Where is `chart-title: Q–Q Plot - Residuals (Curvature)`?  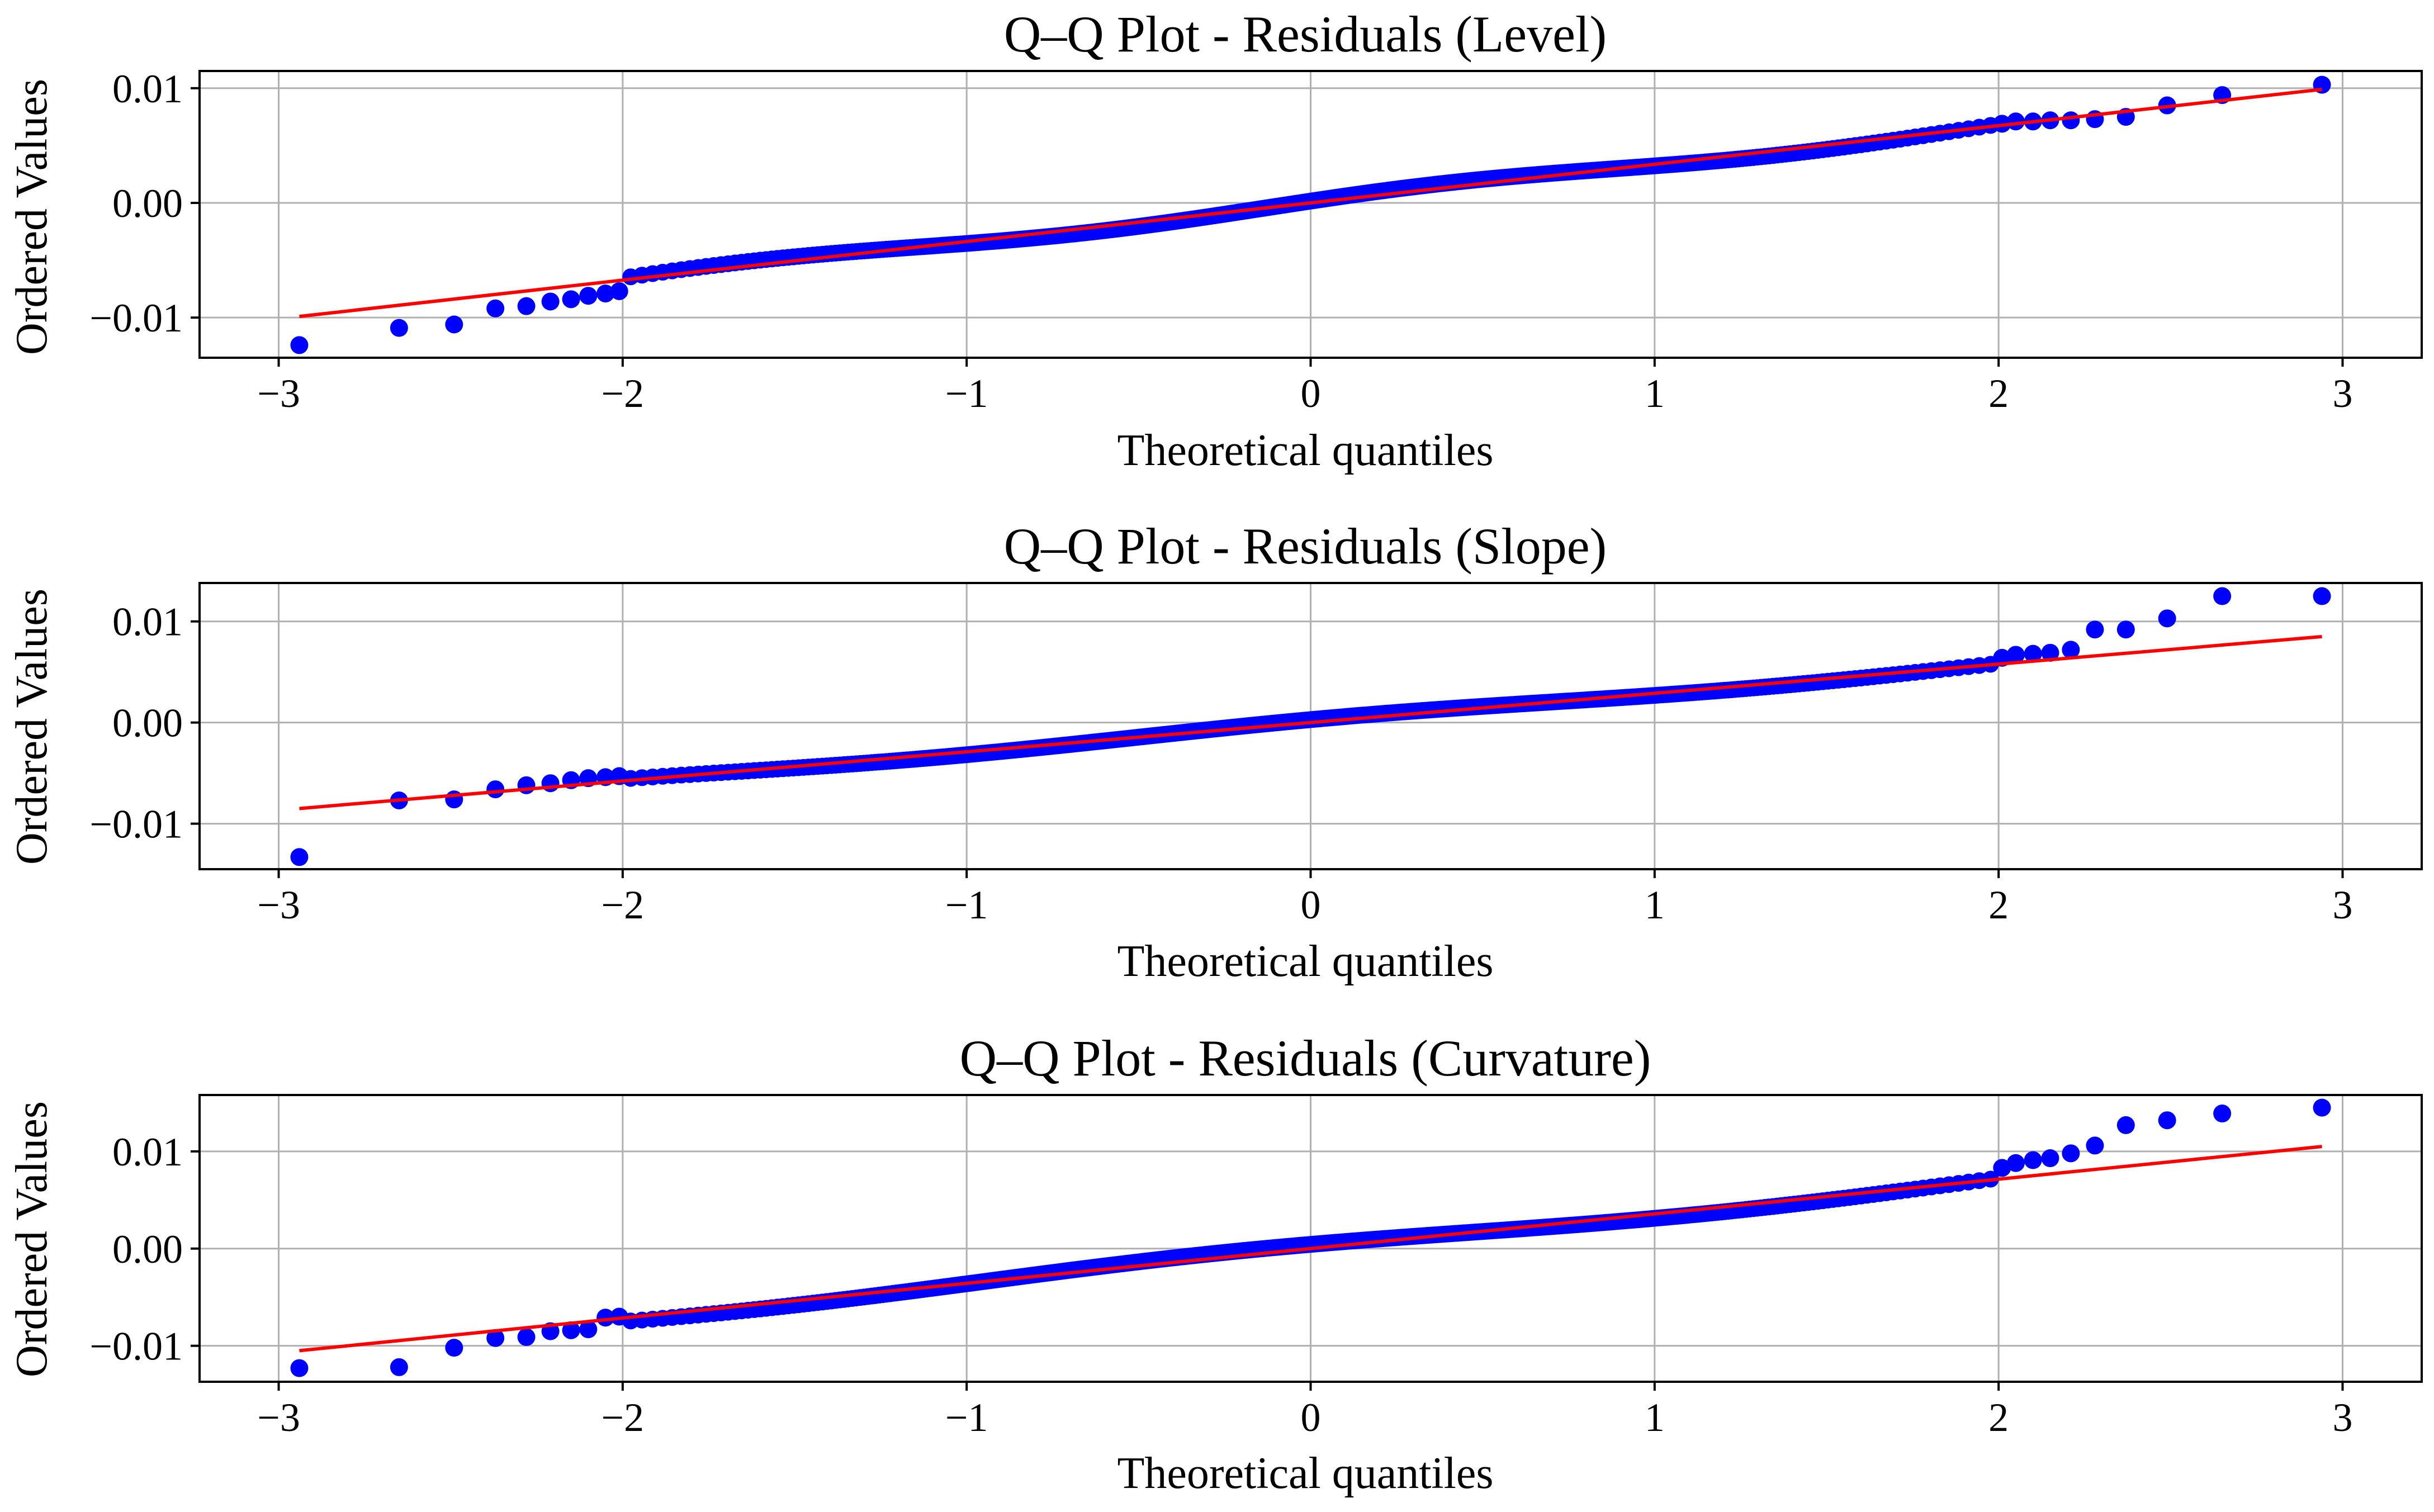 chart-title: Q–Q Plot - Residuals (Curvature) is located at coordinates (1305, 1058).